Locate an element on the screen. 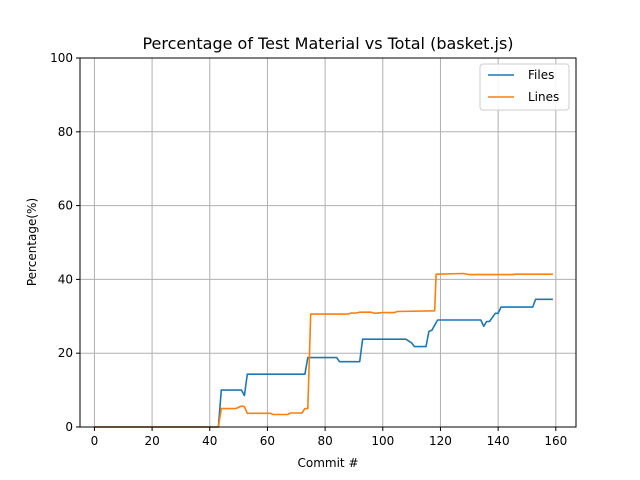 The image size is (640, 480). x-tick-label: 60 is located at coordinates (267, 441).